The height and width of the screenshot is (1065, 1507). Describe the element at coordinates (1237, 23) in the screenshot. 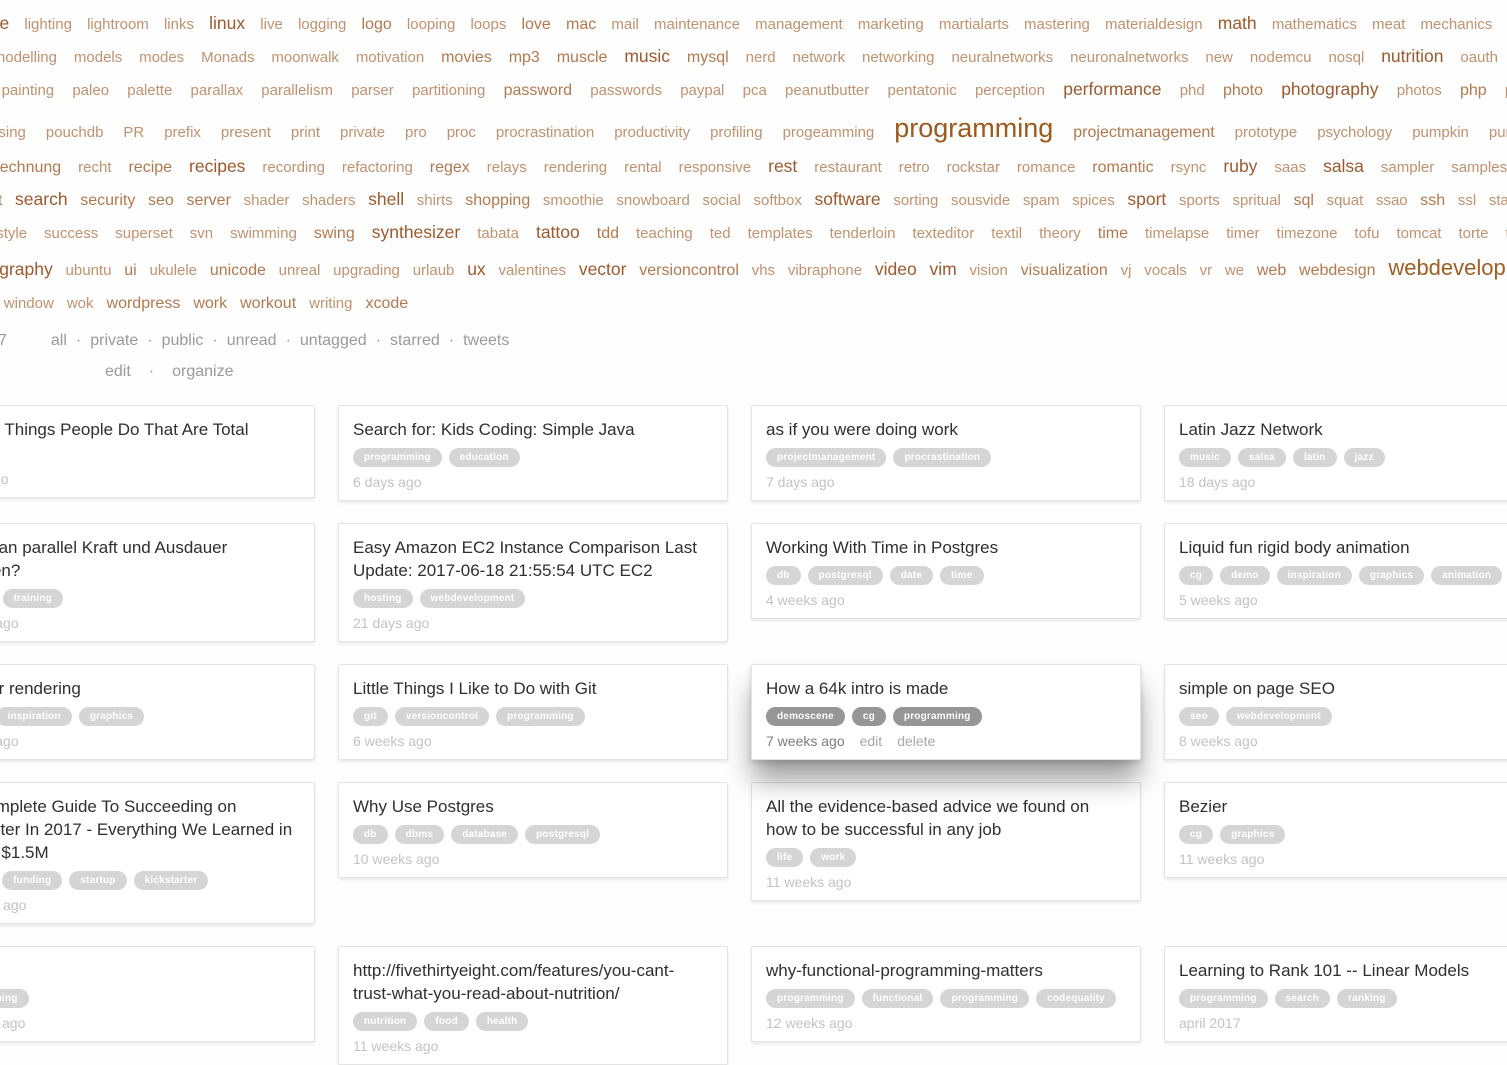

I see `tag-link: math` at that location.